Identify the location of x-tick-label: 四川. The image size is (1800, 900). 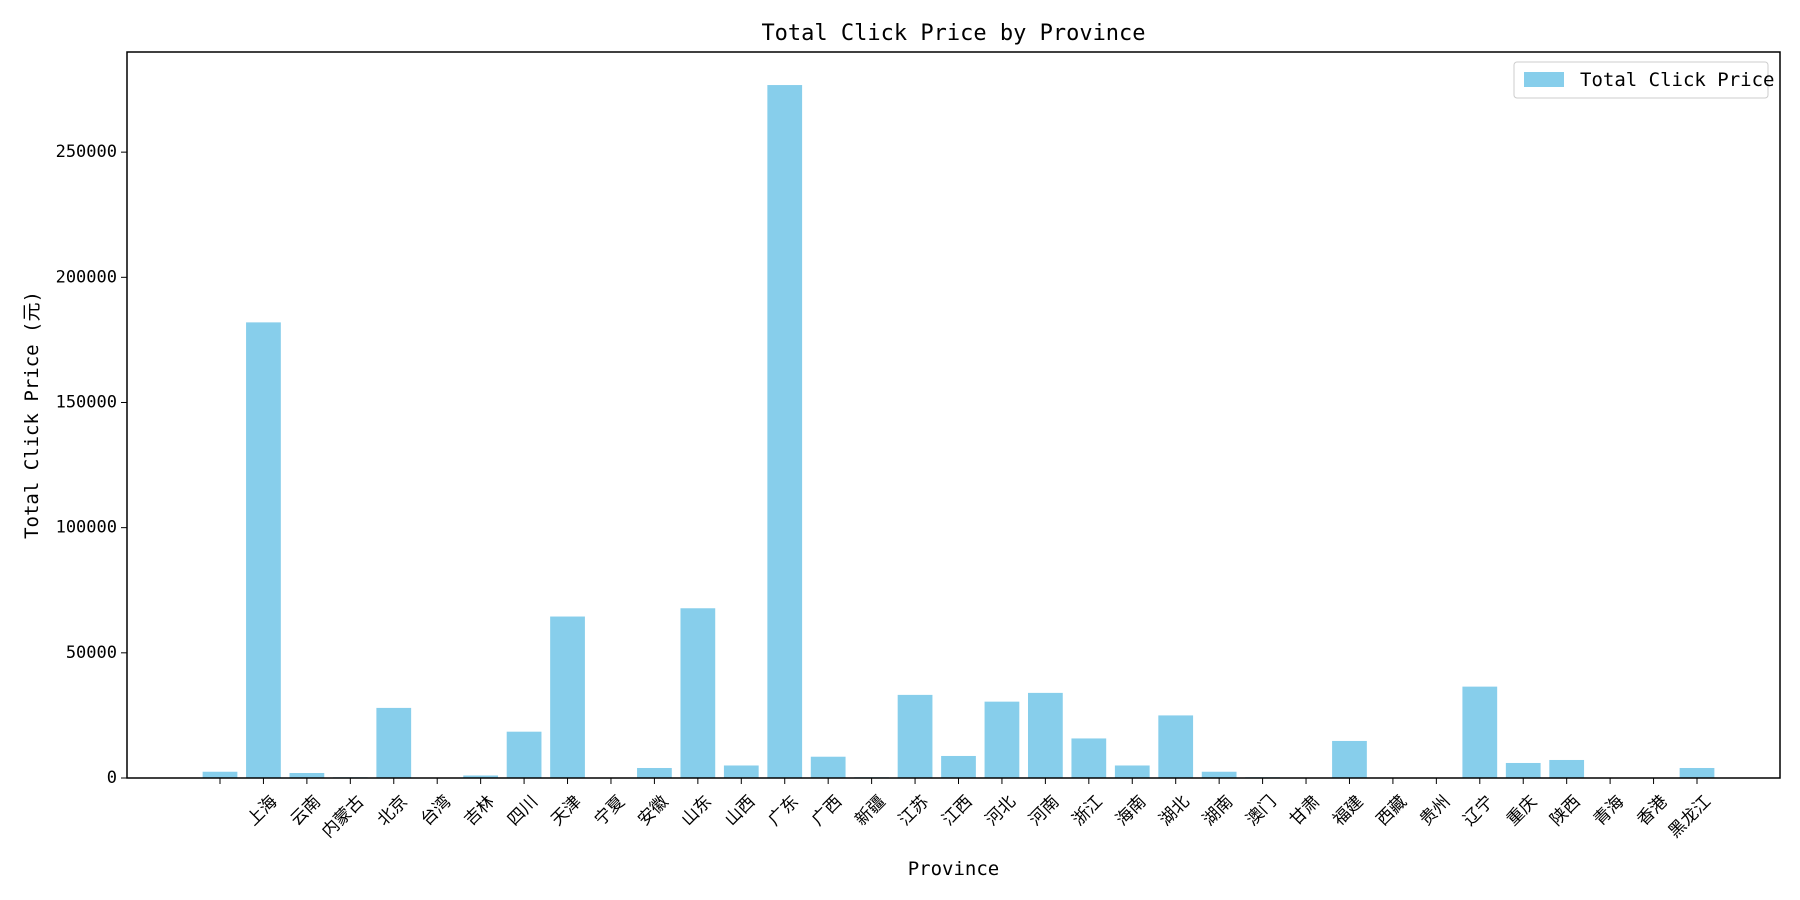
(523, 811).